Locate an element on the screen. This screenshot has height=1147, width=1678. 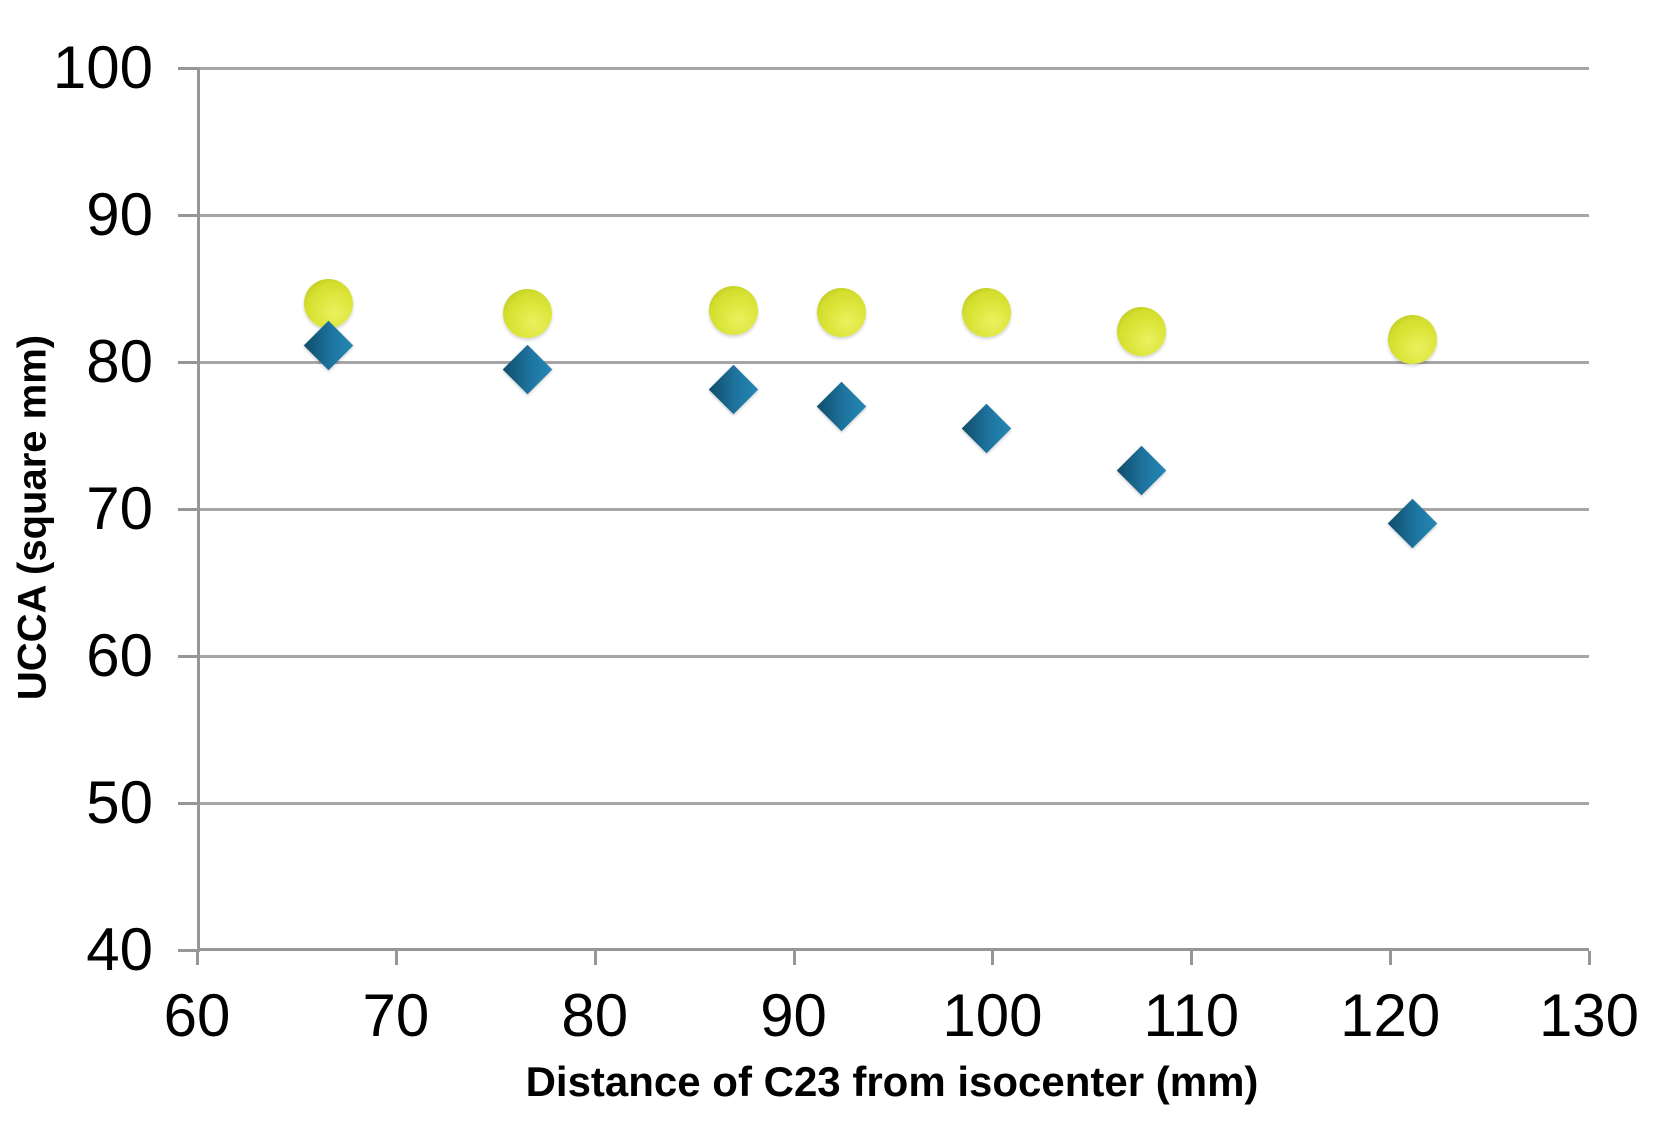
x-tick-label: 120 is located at coordinates (1390, 1015).